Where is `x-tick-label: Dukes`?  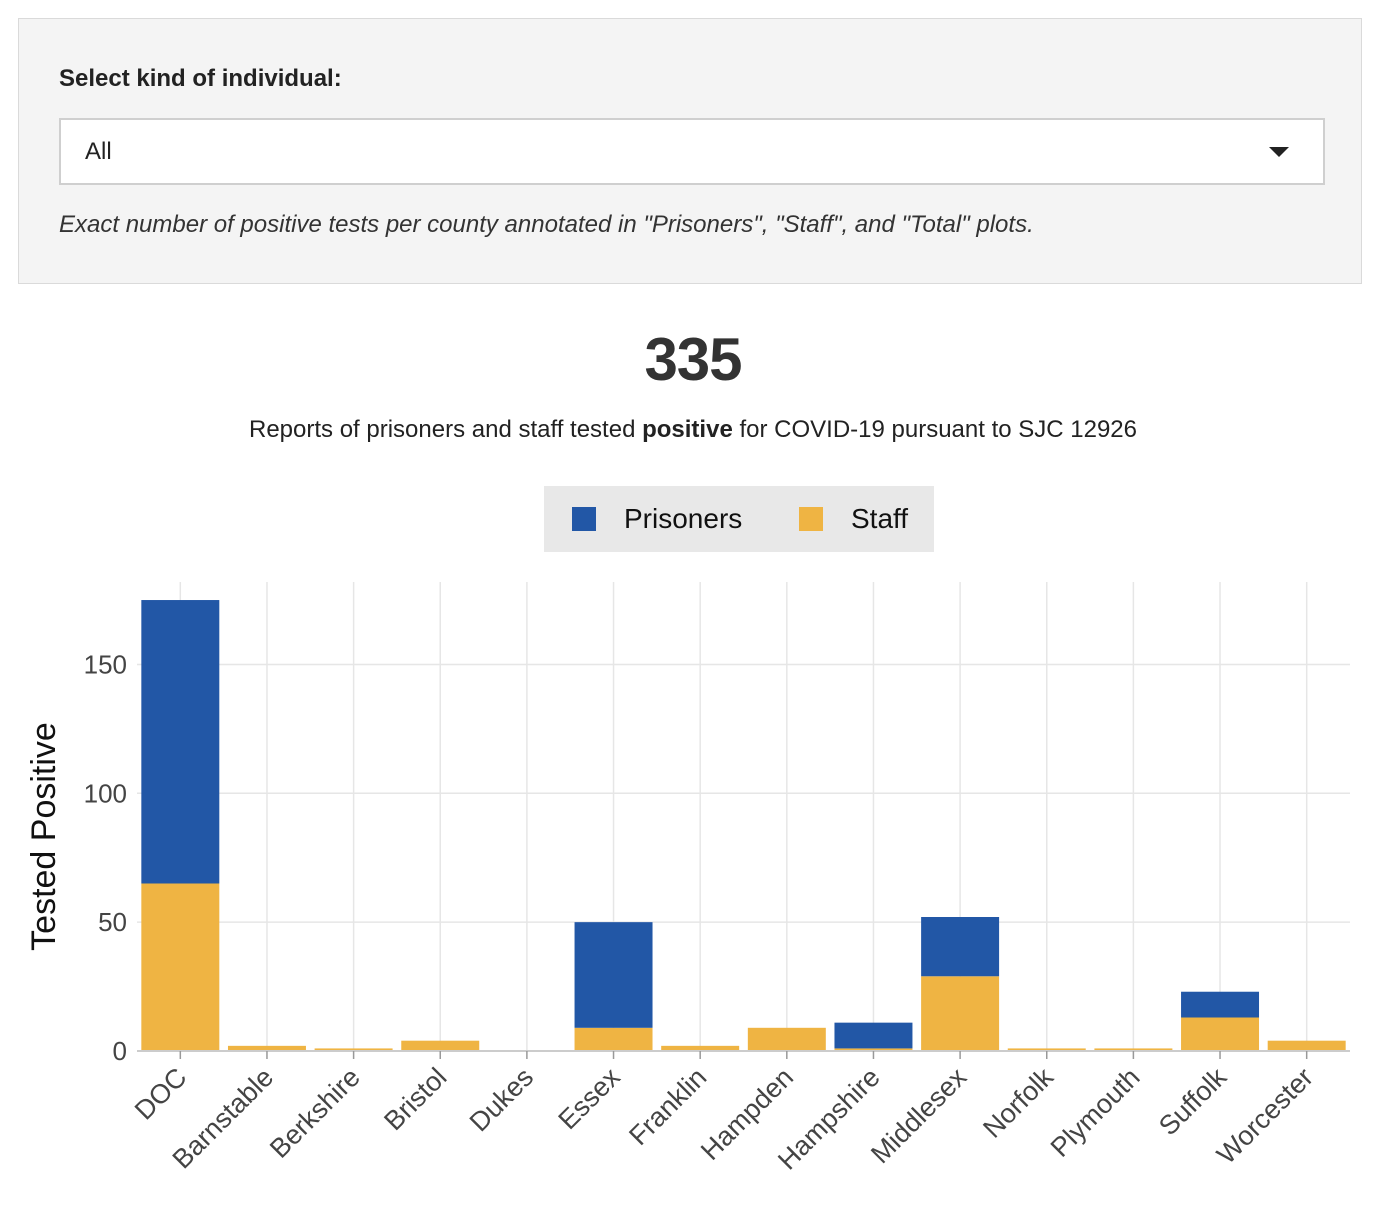
x-tick-label: Dukes is located at coordinates (501, 1099).